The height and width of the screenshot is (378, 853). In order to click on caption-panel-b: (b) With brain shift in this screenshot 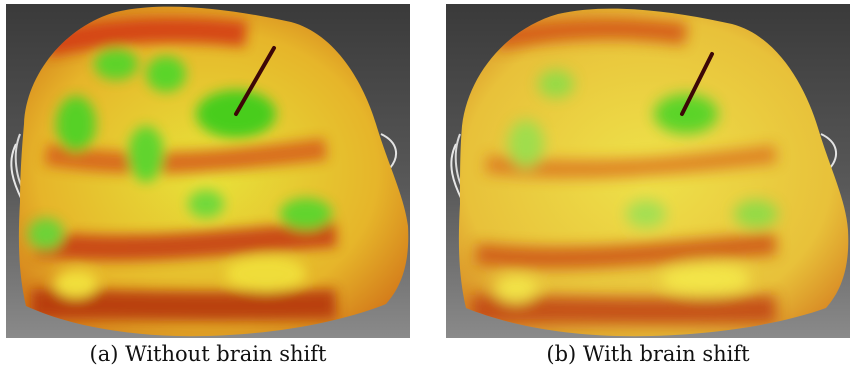, I will do `click(648, 354)`.